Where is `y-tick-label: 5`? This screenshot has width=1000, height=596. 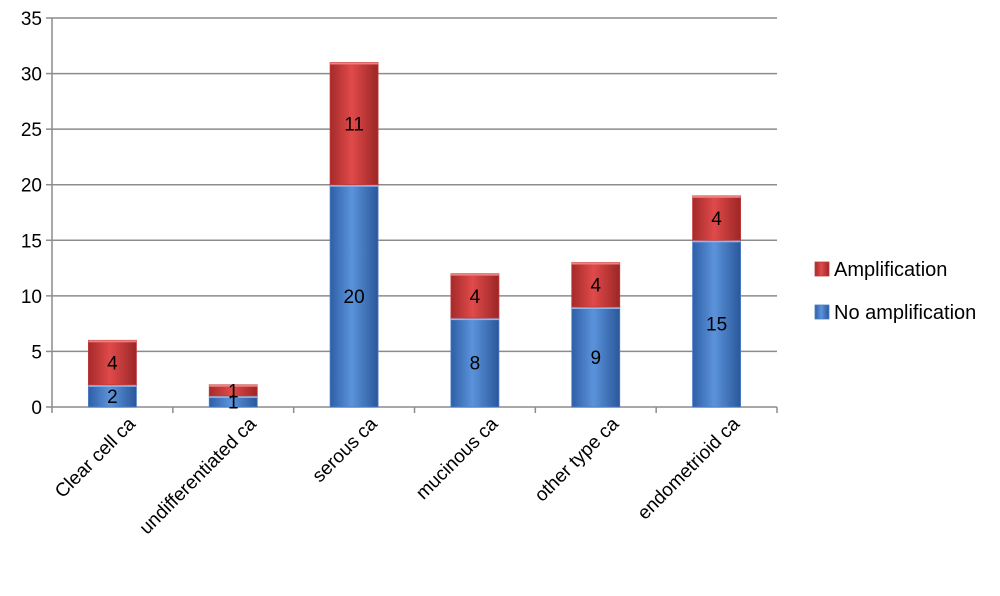 y-tick-label: 5 is located at coordinates (36, 352).